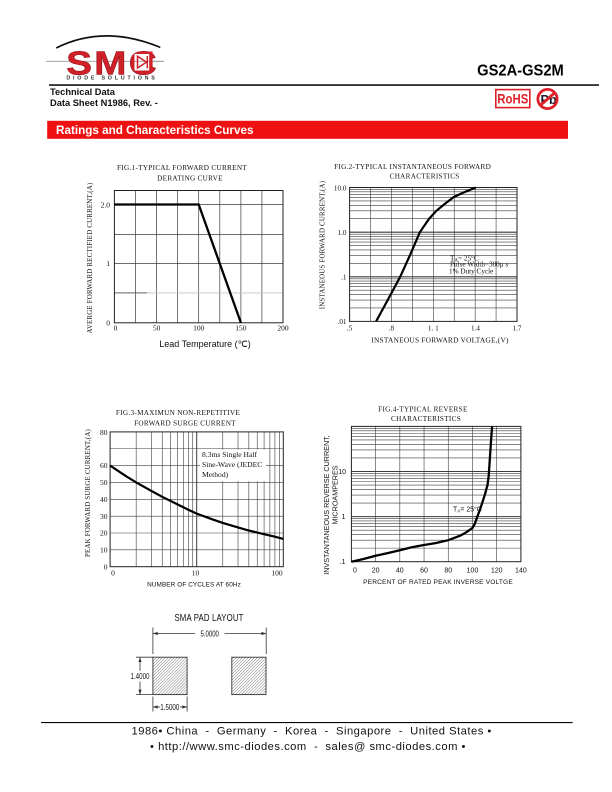  What do you see at coordinates (342, 322) in the screenshot?
I see `svg-text: .01` at bounding box center [342, 322].